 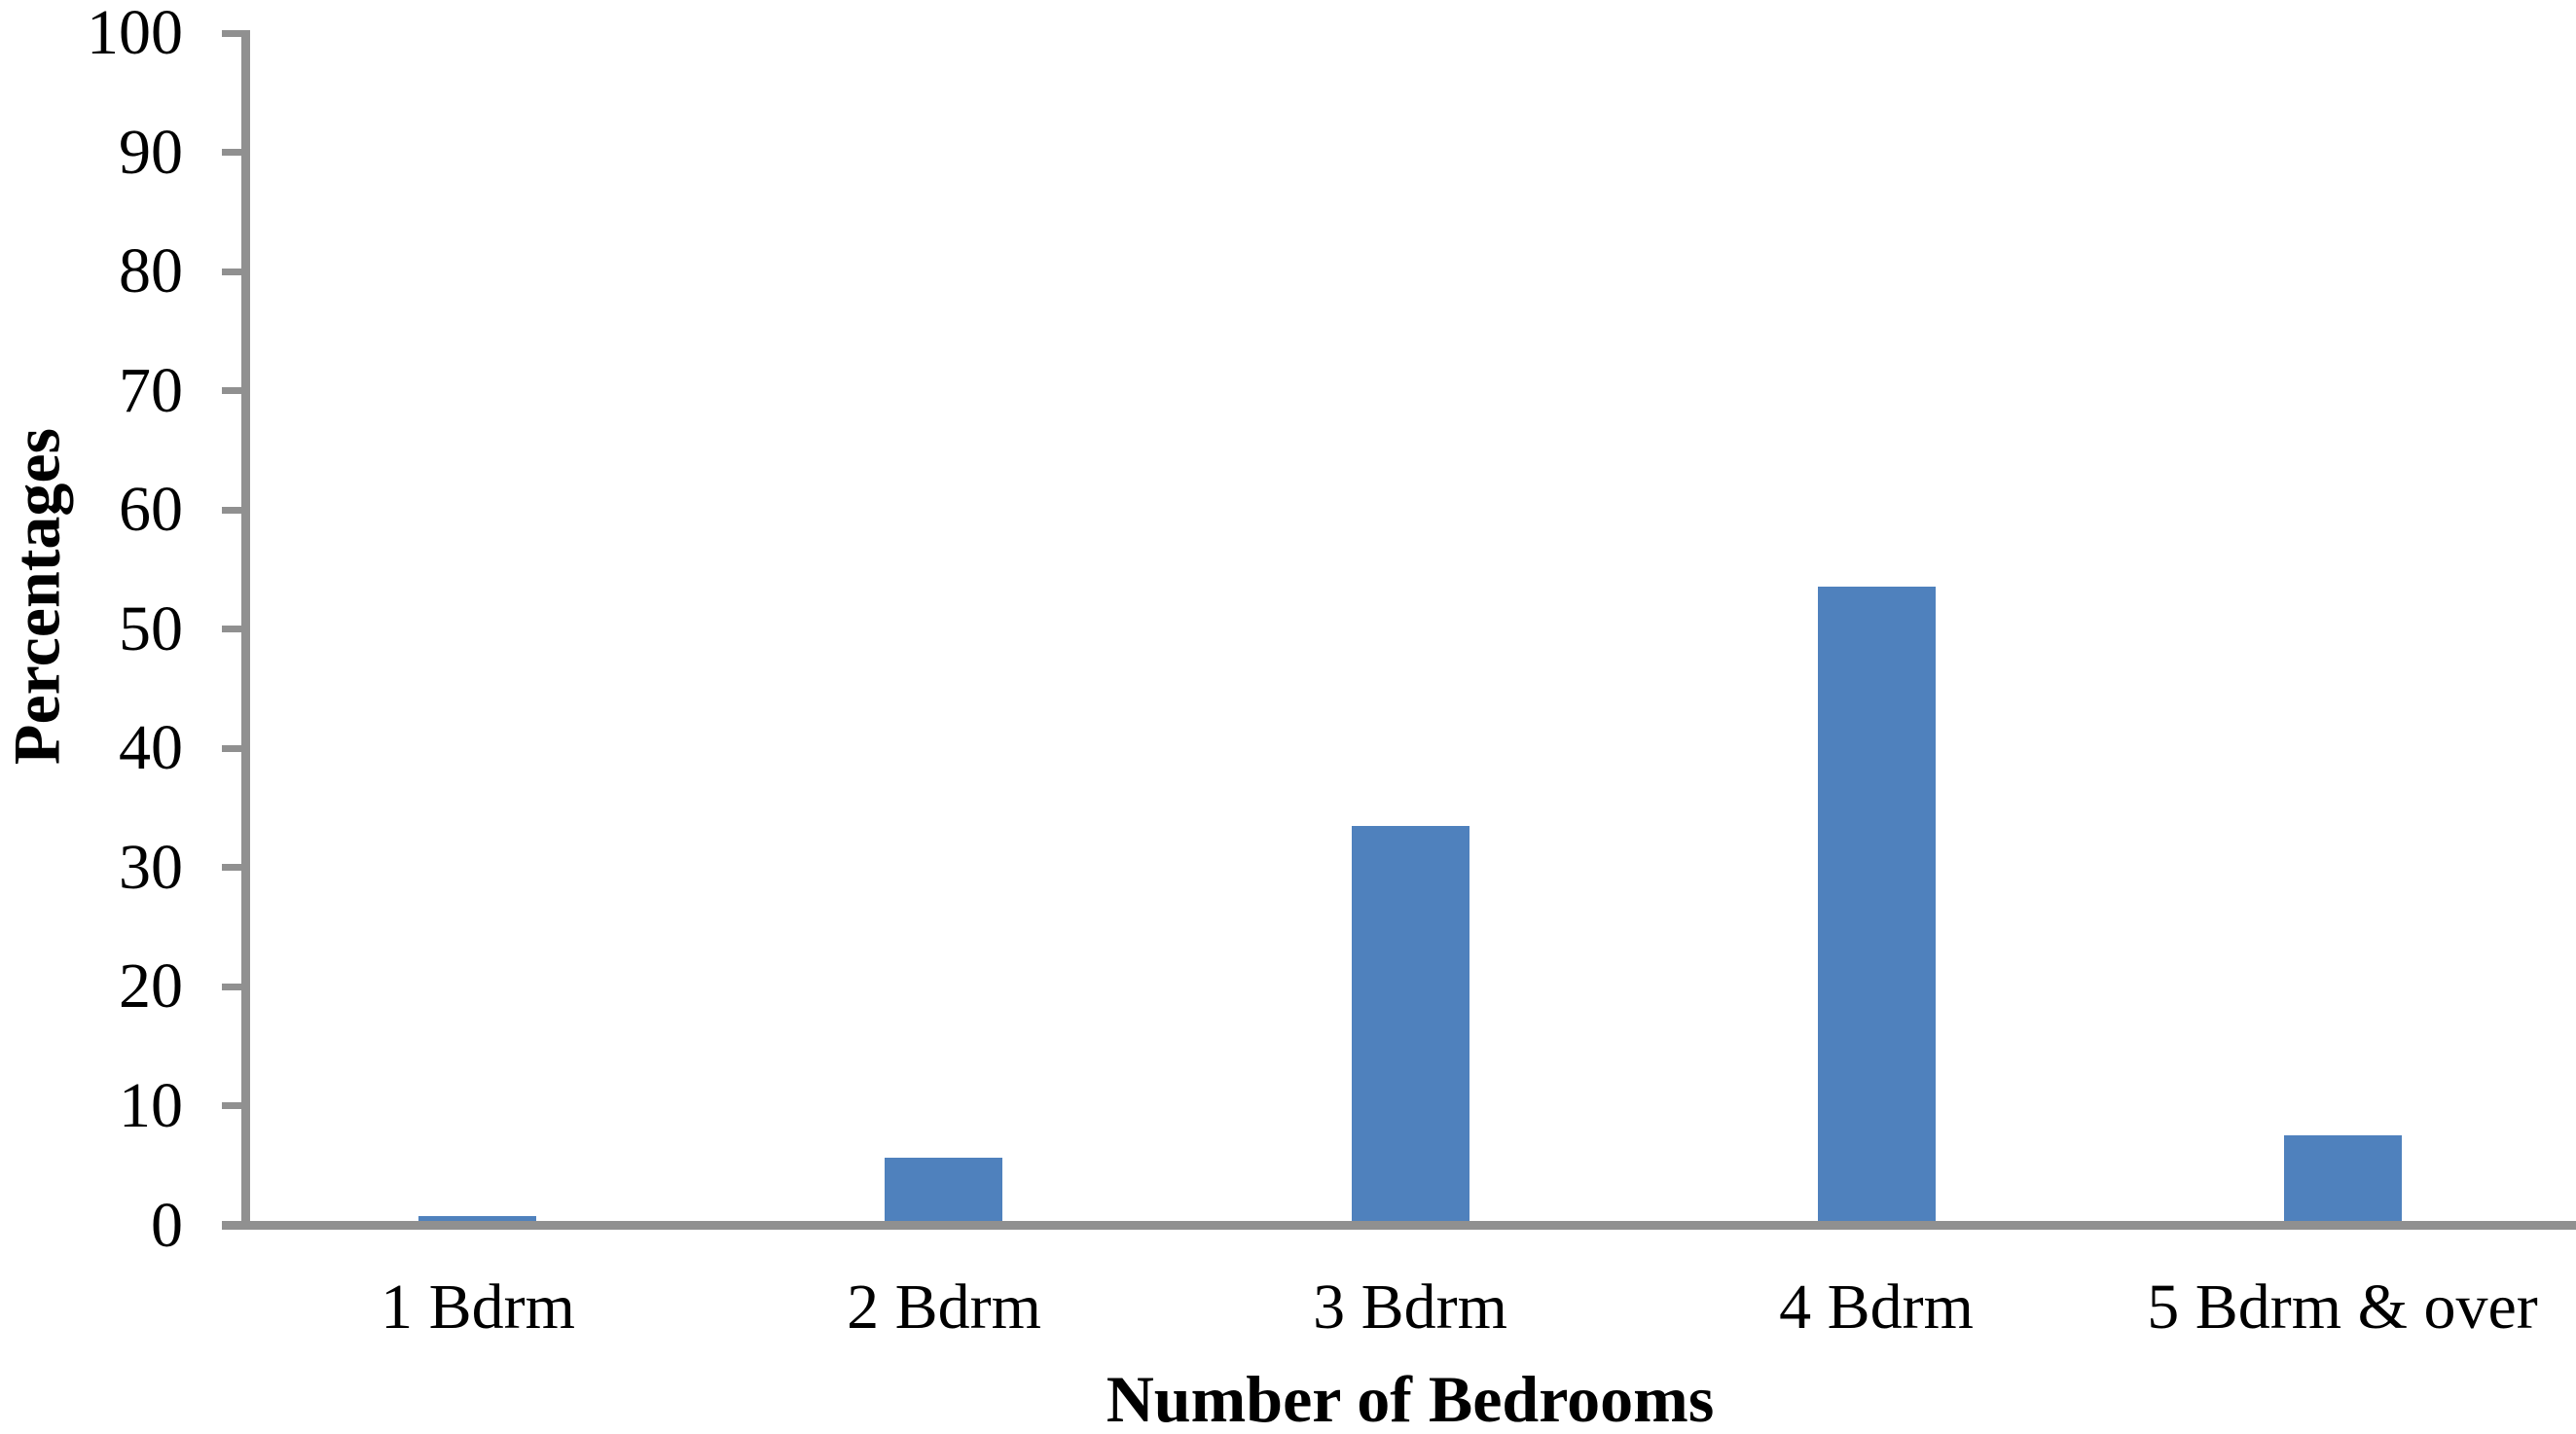 What do you see at coordinates (151, 986) in the screenshot?
I see `y-tick-label: 20` at bounding box center [151, 986].